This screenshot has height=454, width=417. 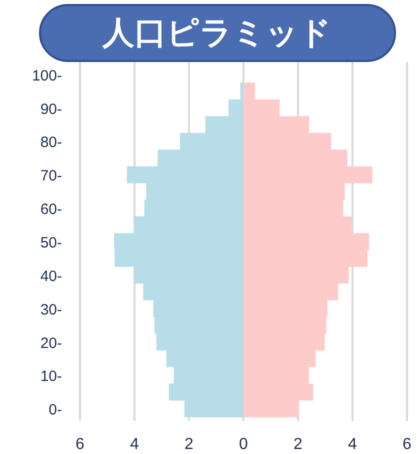 What do you see at coordinates (51, 343) in the screenshot?
I see `y-tick-label: 20-` at bounding box center [51, 343].